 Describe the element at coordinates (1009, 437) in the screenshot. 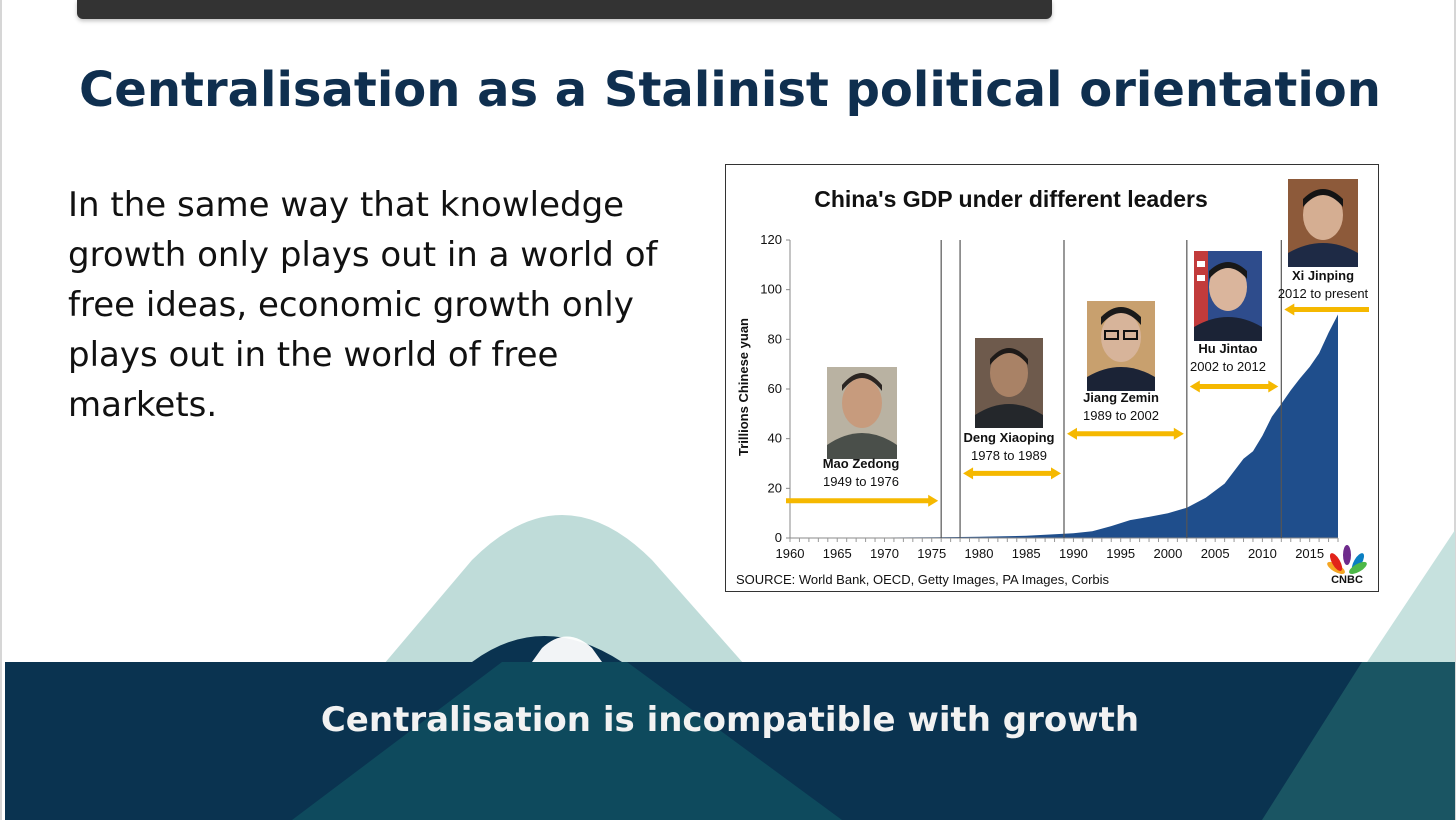

I see `leader-name-label: Deng Xiaoping` at that location.